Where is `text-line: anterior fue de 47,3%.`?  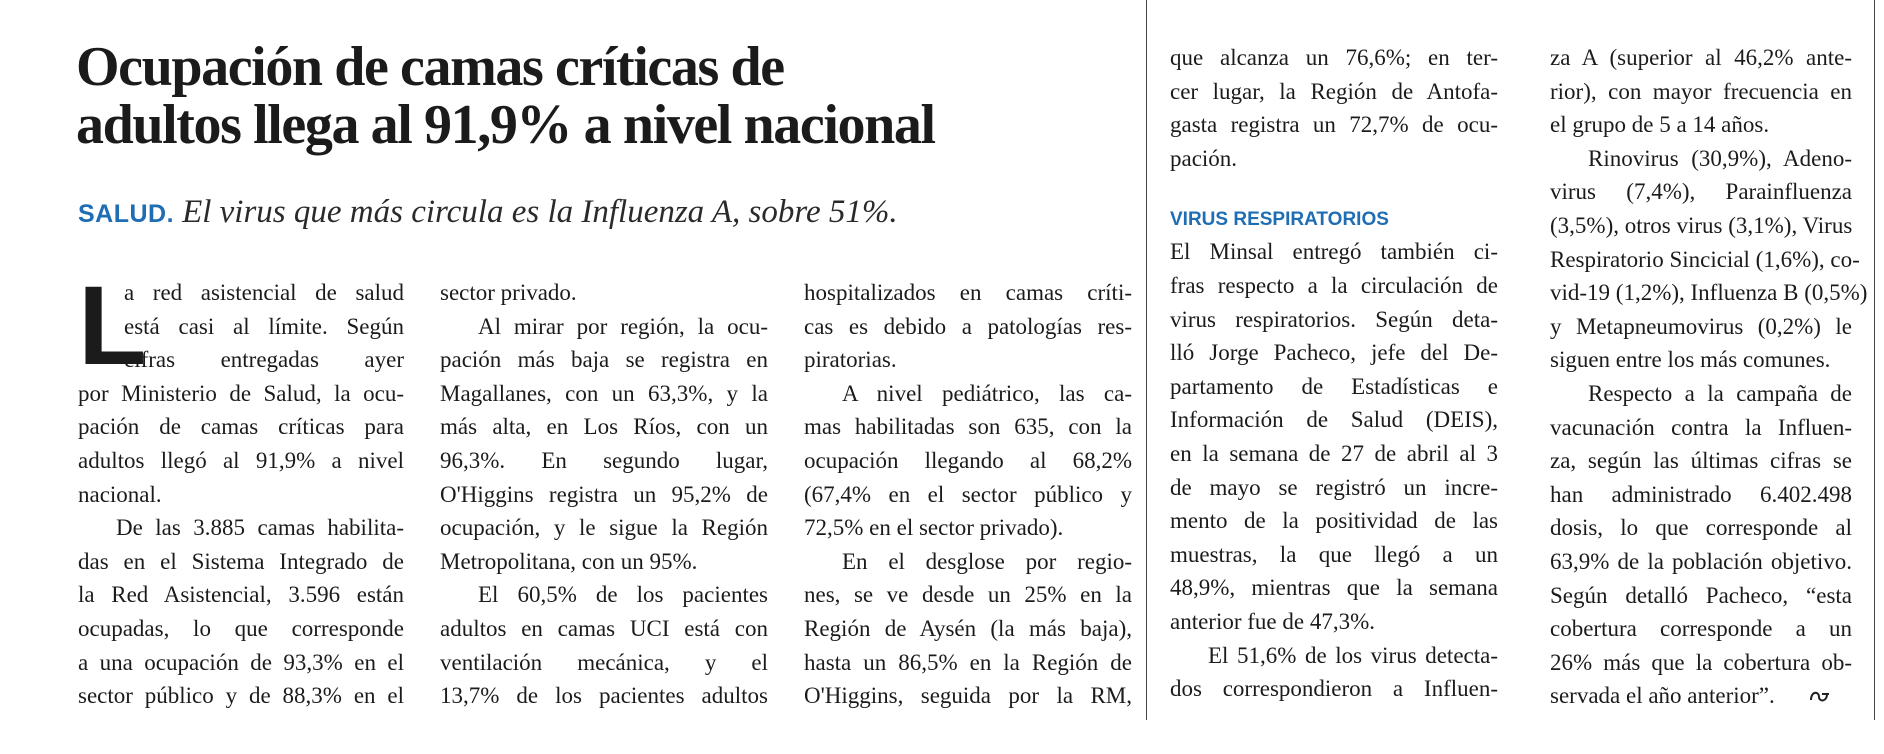 text-line: anterior fue de 47,3%. is located at coordinates (1273, 621).